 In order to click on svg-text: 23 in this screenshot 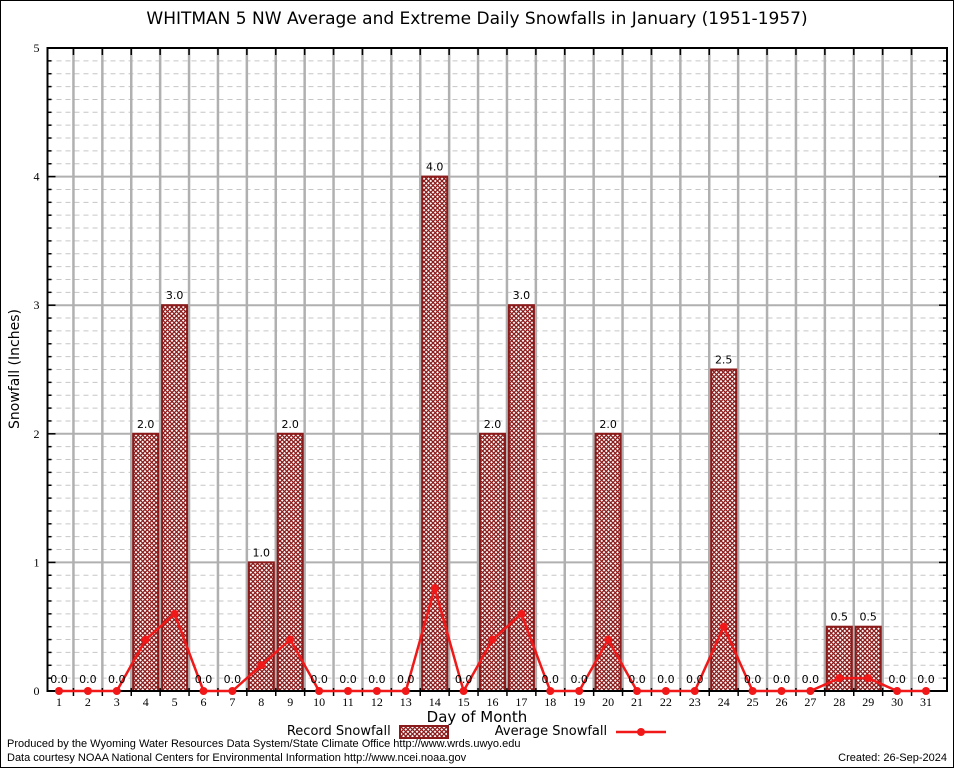, I will do `click(695, 702)`.